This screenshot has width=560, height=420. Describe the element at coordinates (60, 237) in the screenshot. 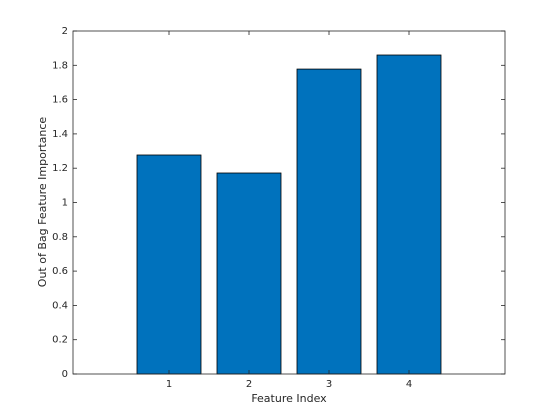

I see `y-tick-label: 0.8` at that location.